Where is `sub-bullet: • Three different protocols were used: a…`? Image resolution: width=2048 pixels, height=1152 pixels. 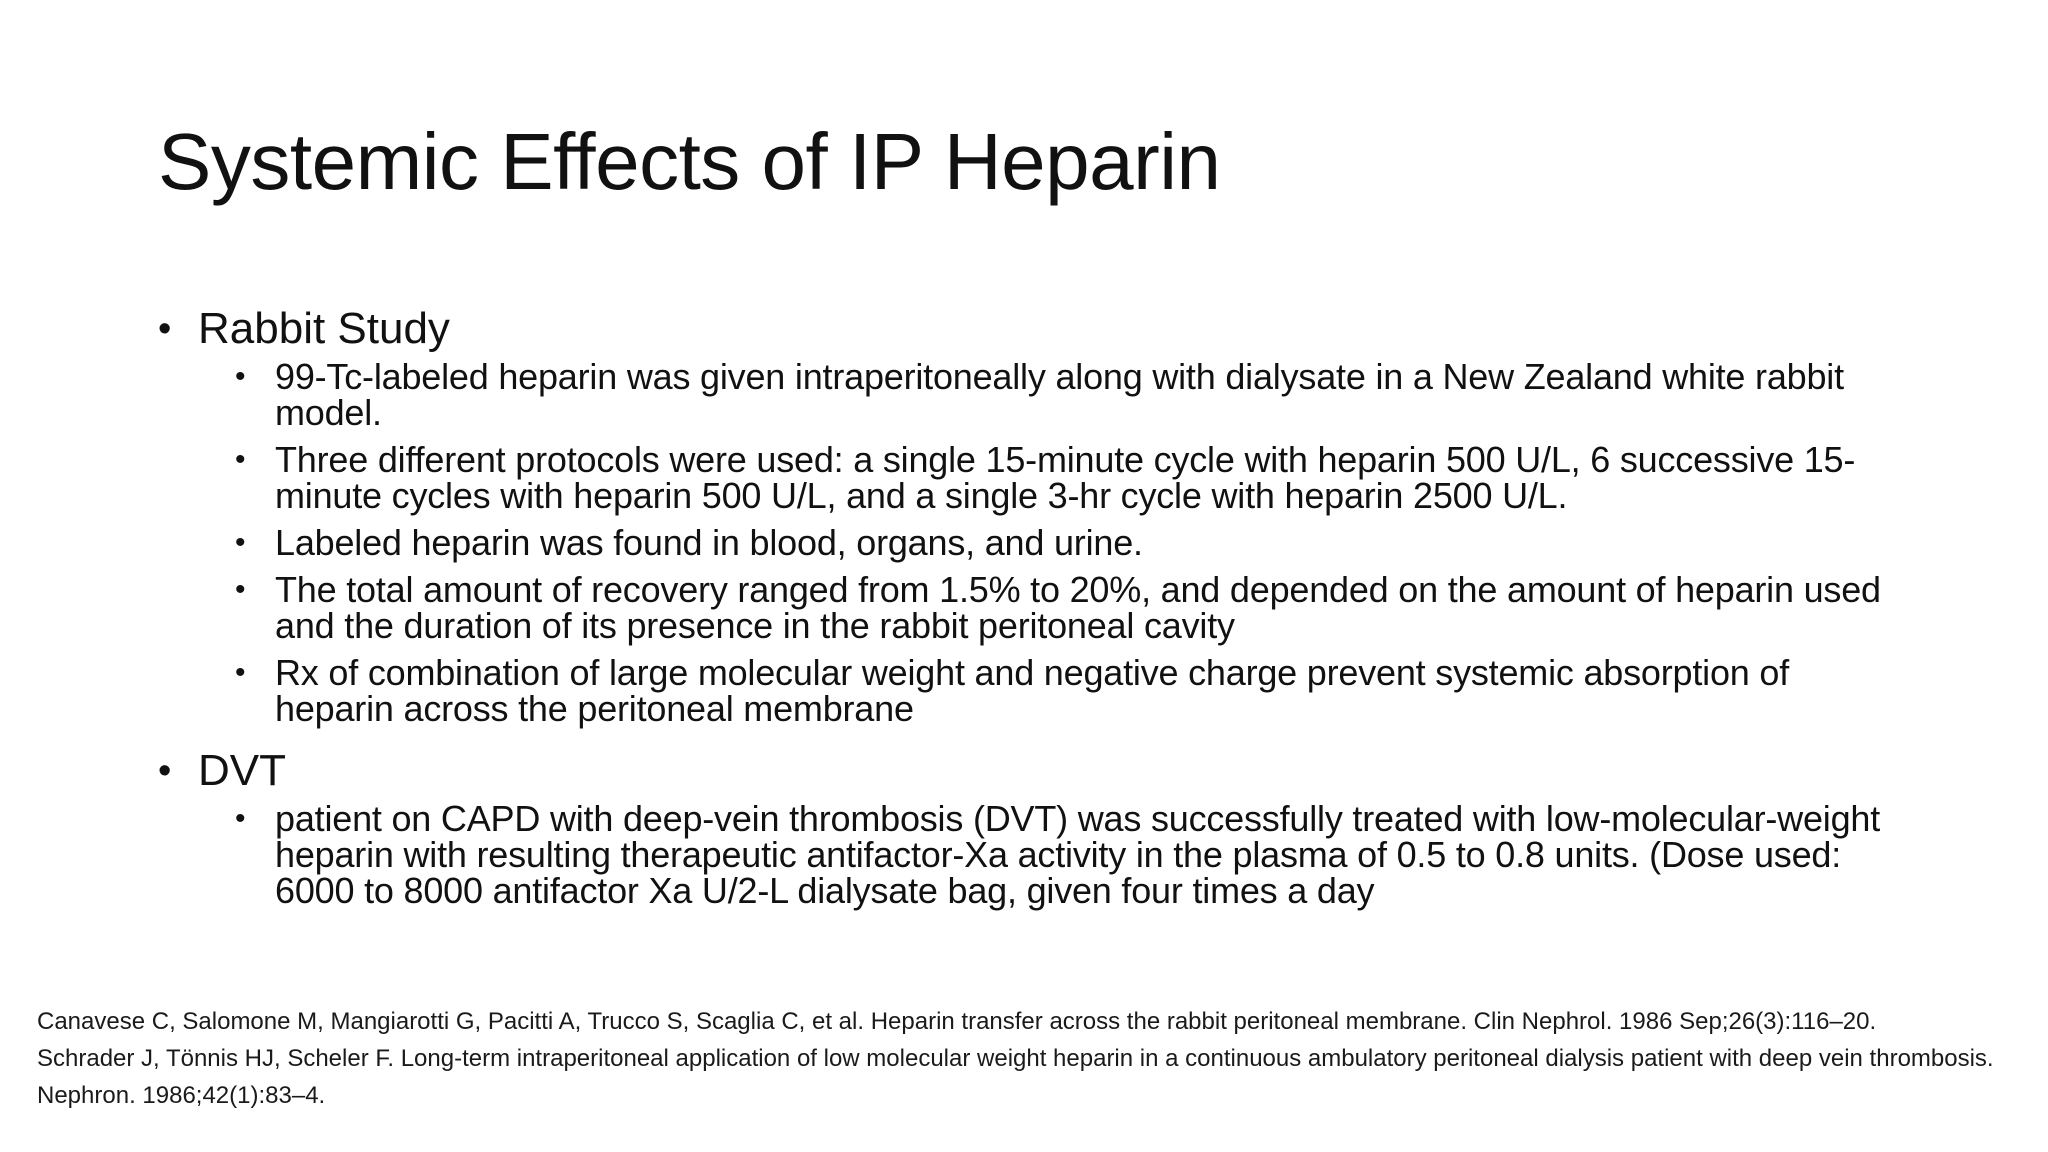 sub-bullet: • Three different protocols were used: a… is located at coordinates (1028, 478).